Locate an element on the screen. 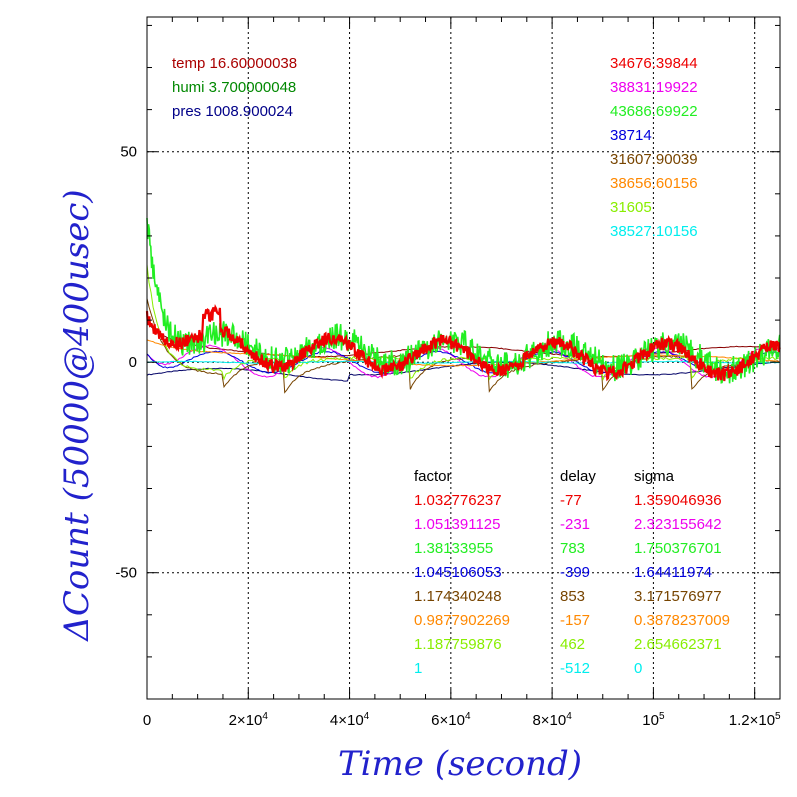 The image size is (797, 797). sigma-value: 0.3878237009 is located at coordinates (682, 620).